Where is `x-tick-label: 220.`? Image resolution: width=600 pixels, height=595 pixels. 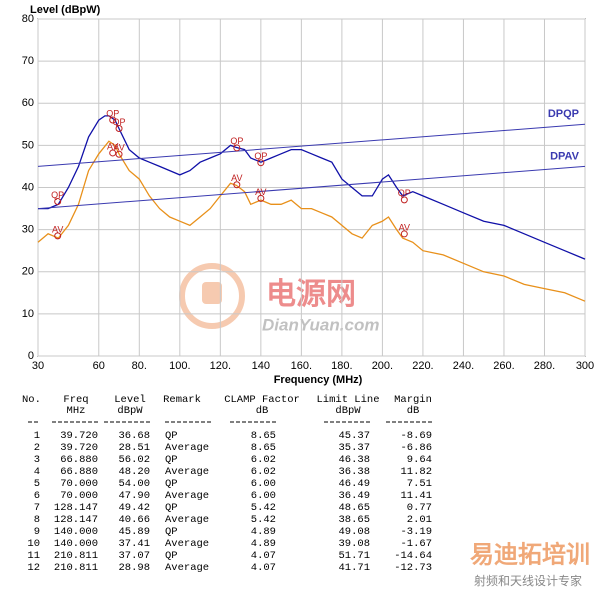
x-tick-label: 220. is located at coordinates (422, 366).